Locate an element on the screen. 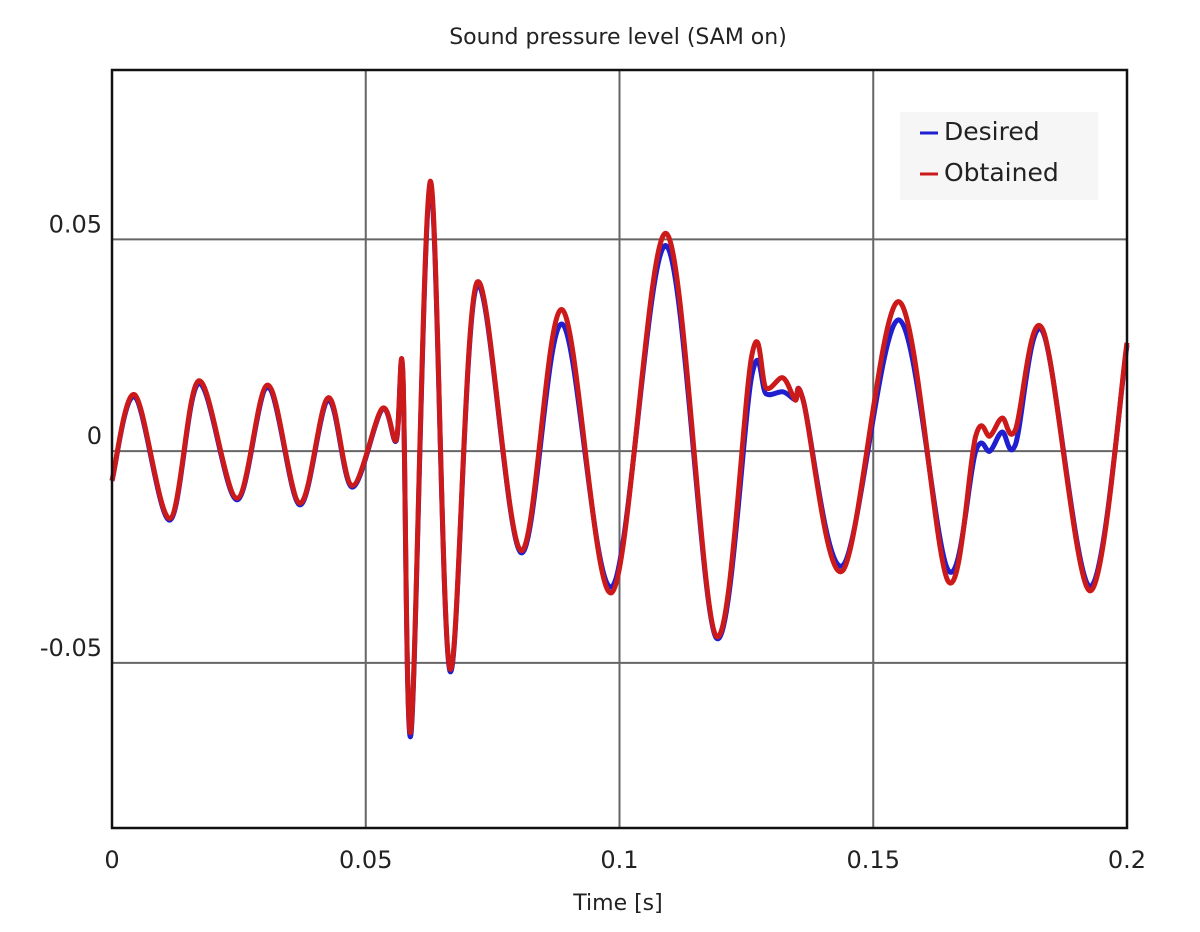 Image resolution: width=1200 pixels, height=932 pixels. x-tick-label: 0.05 is located at coordinates (365, 860).